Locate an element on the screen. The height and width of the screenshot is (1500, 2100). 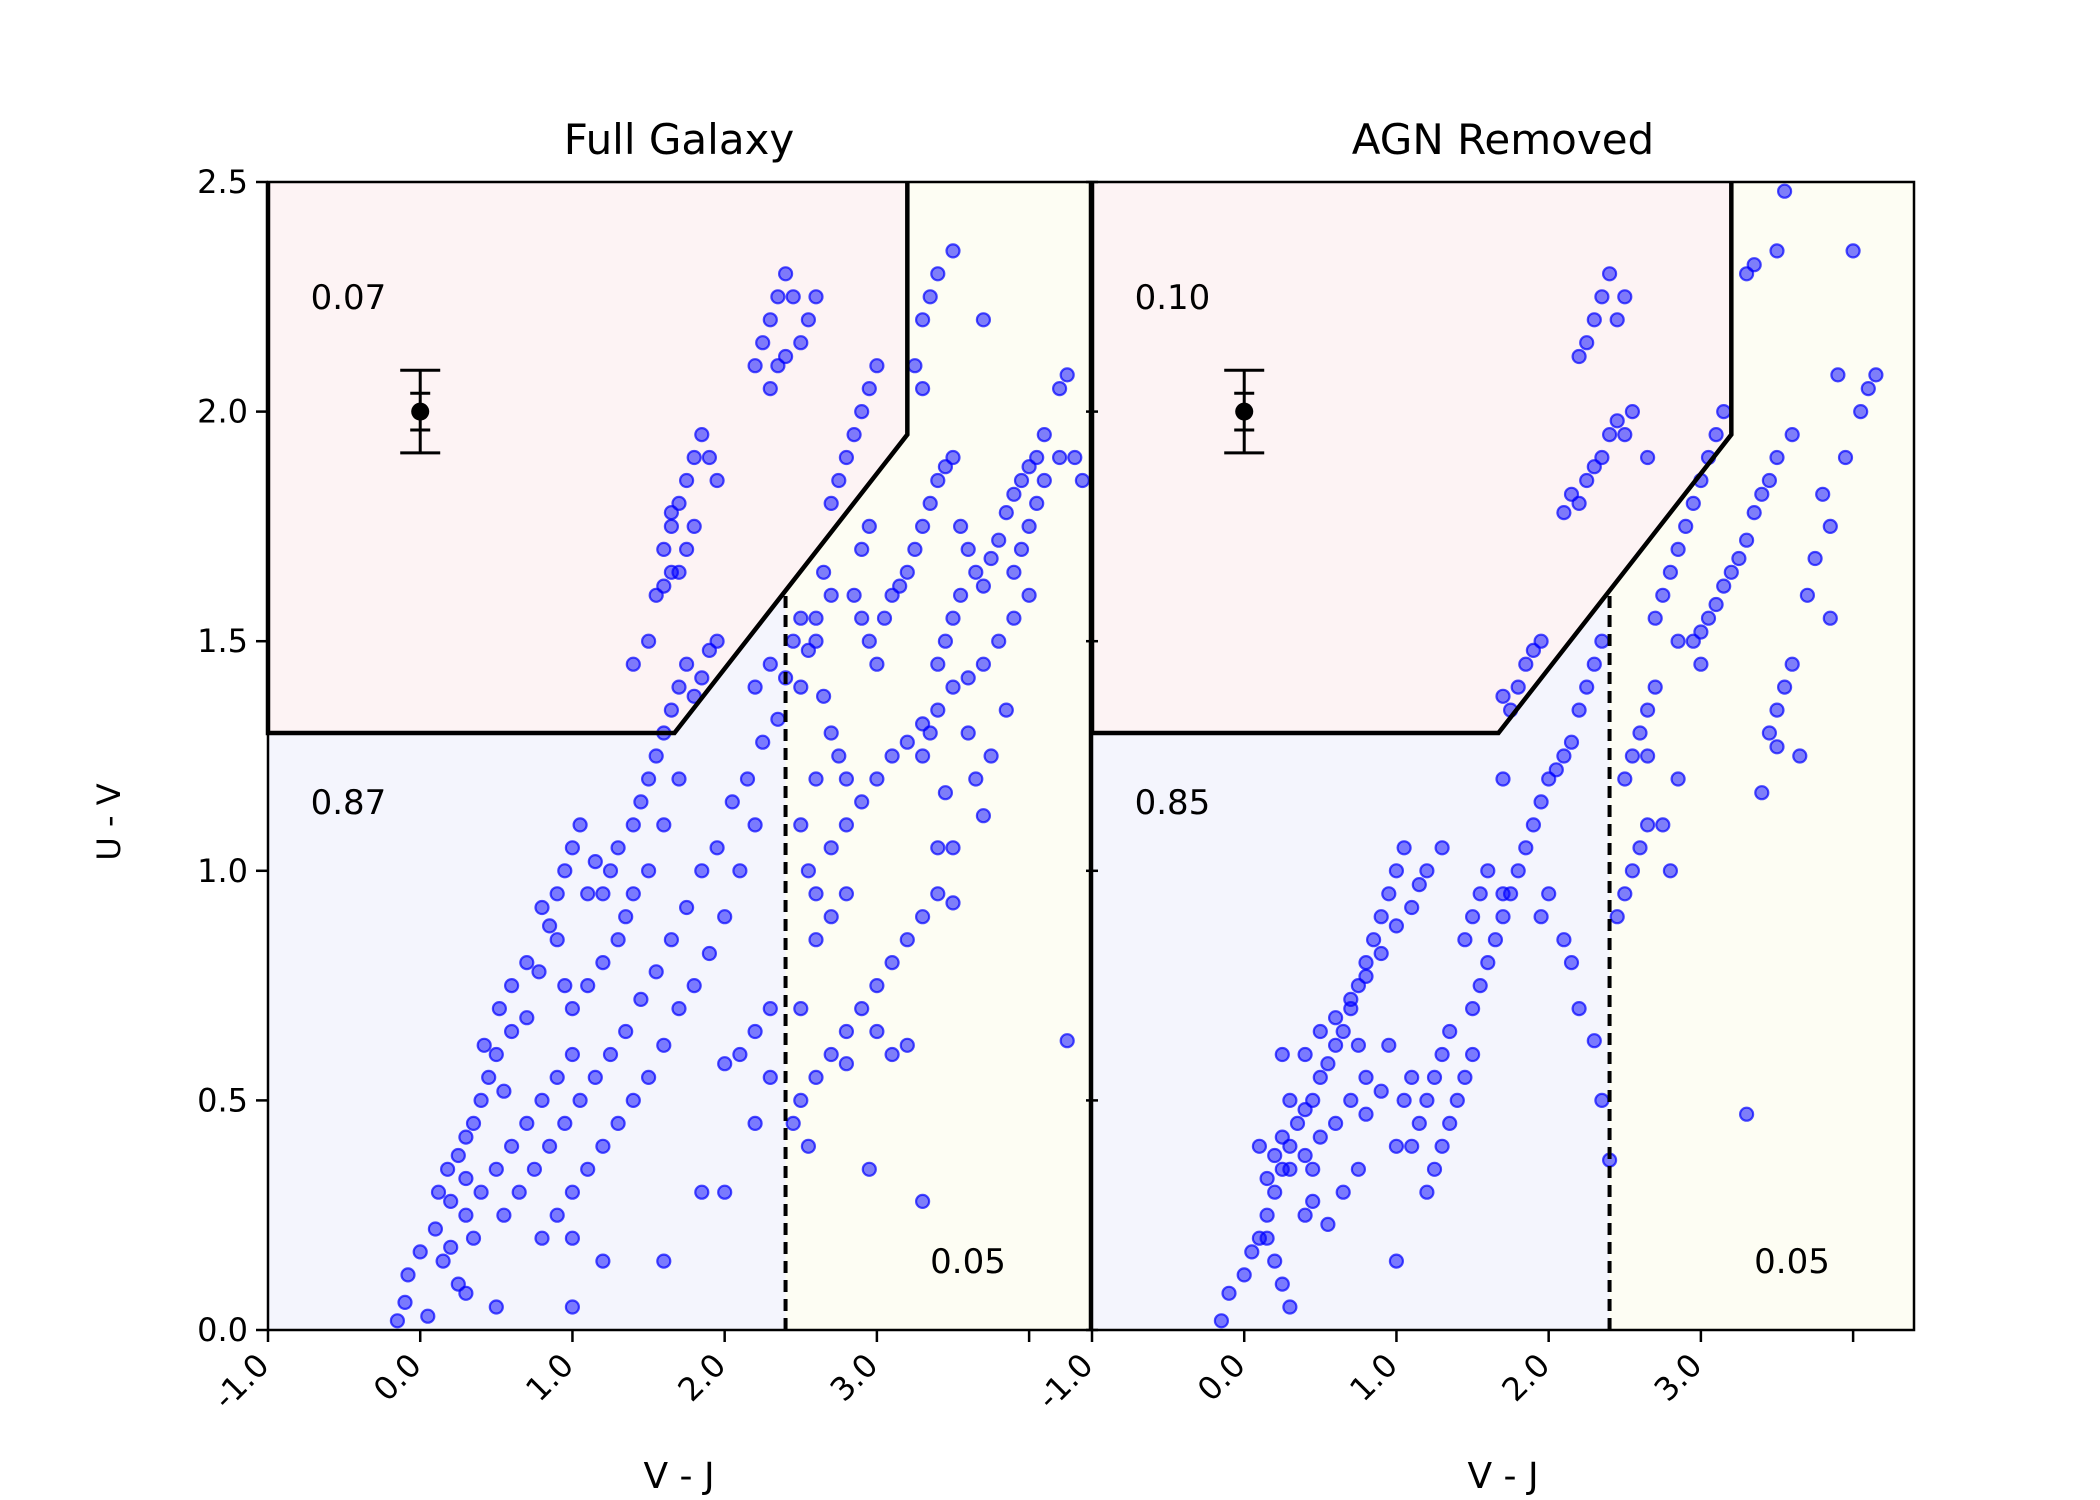
y-tick-label: 1.5 is located at coordinates (222, 641).